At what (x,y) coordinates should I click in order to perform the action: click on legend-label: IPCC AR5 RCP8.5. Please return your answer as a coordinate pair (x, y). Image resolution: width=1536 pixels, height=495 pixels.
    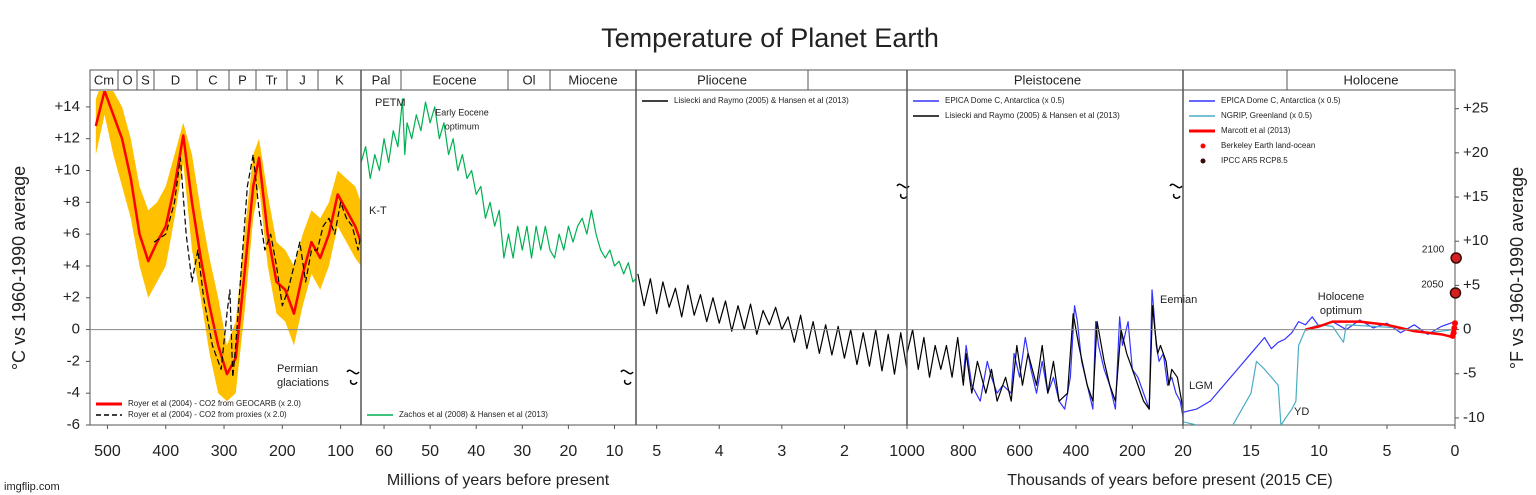
    Looking at the image, I should click on (1254, 160).